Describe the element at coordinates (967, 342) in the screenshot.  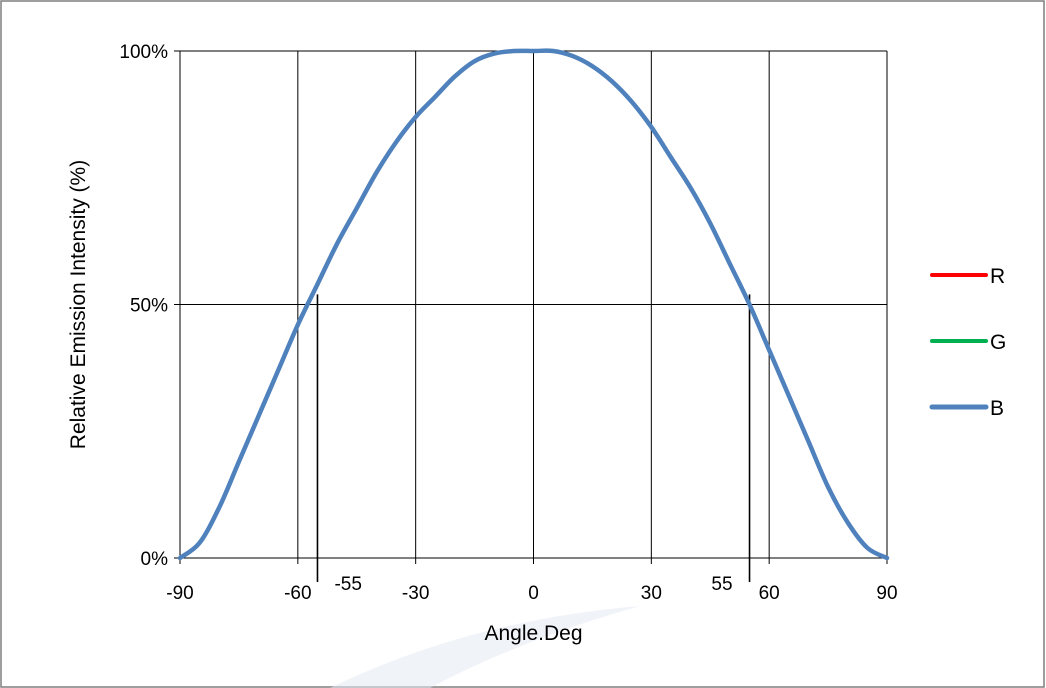
I see `legend: R G B` at that location.